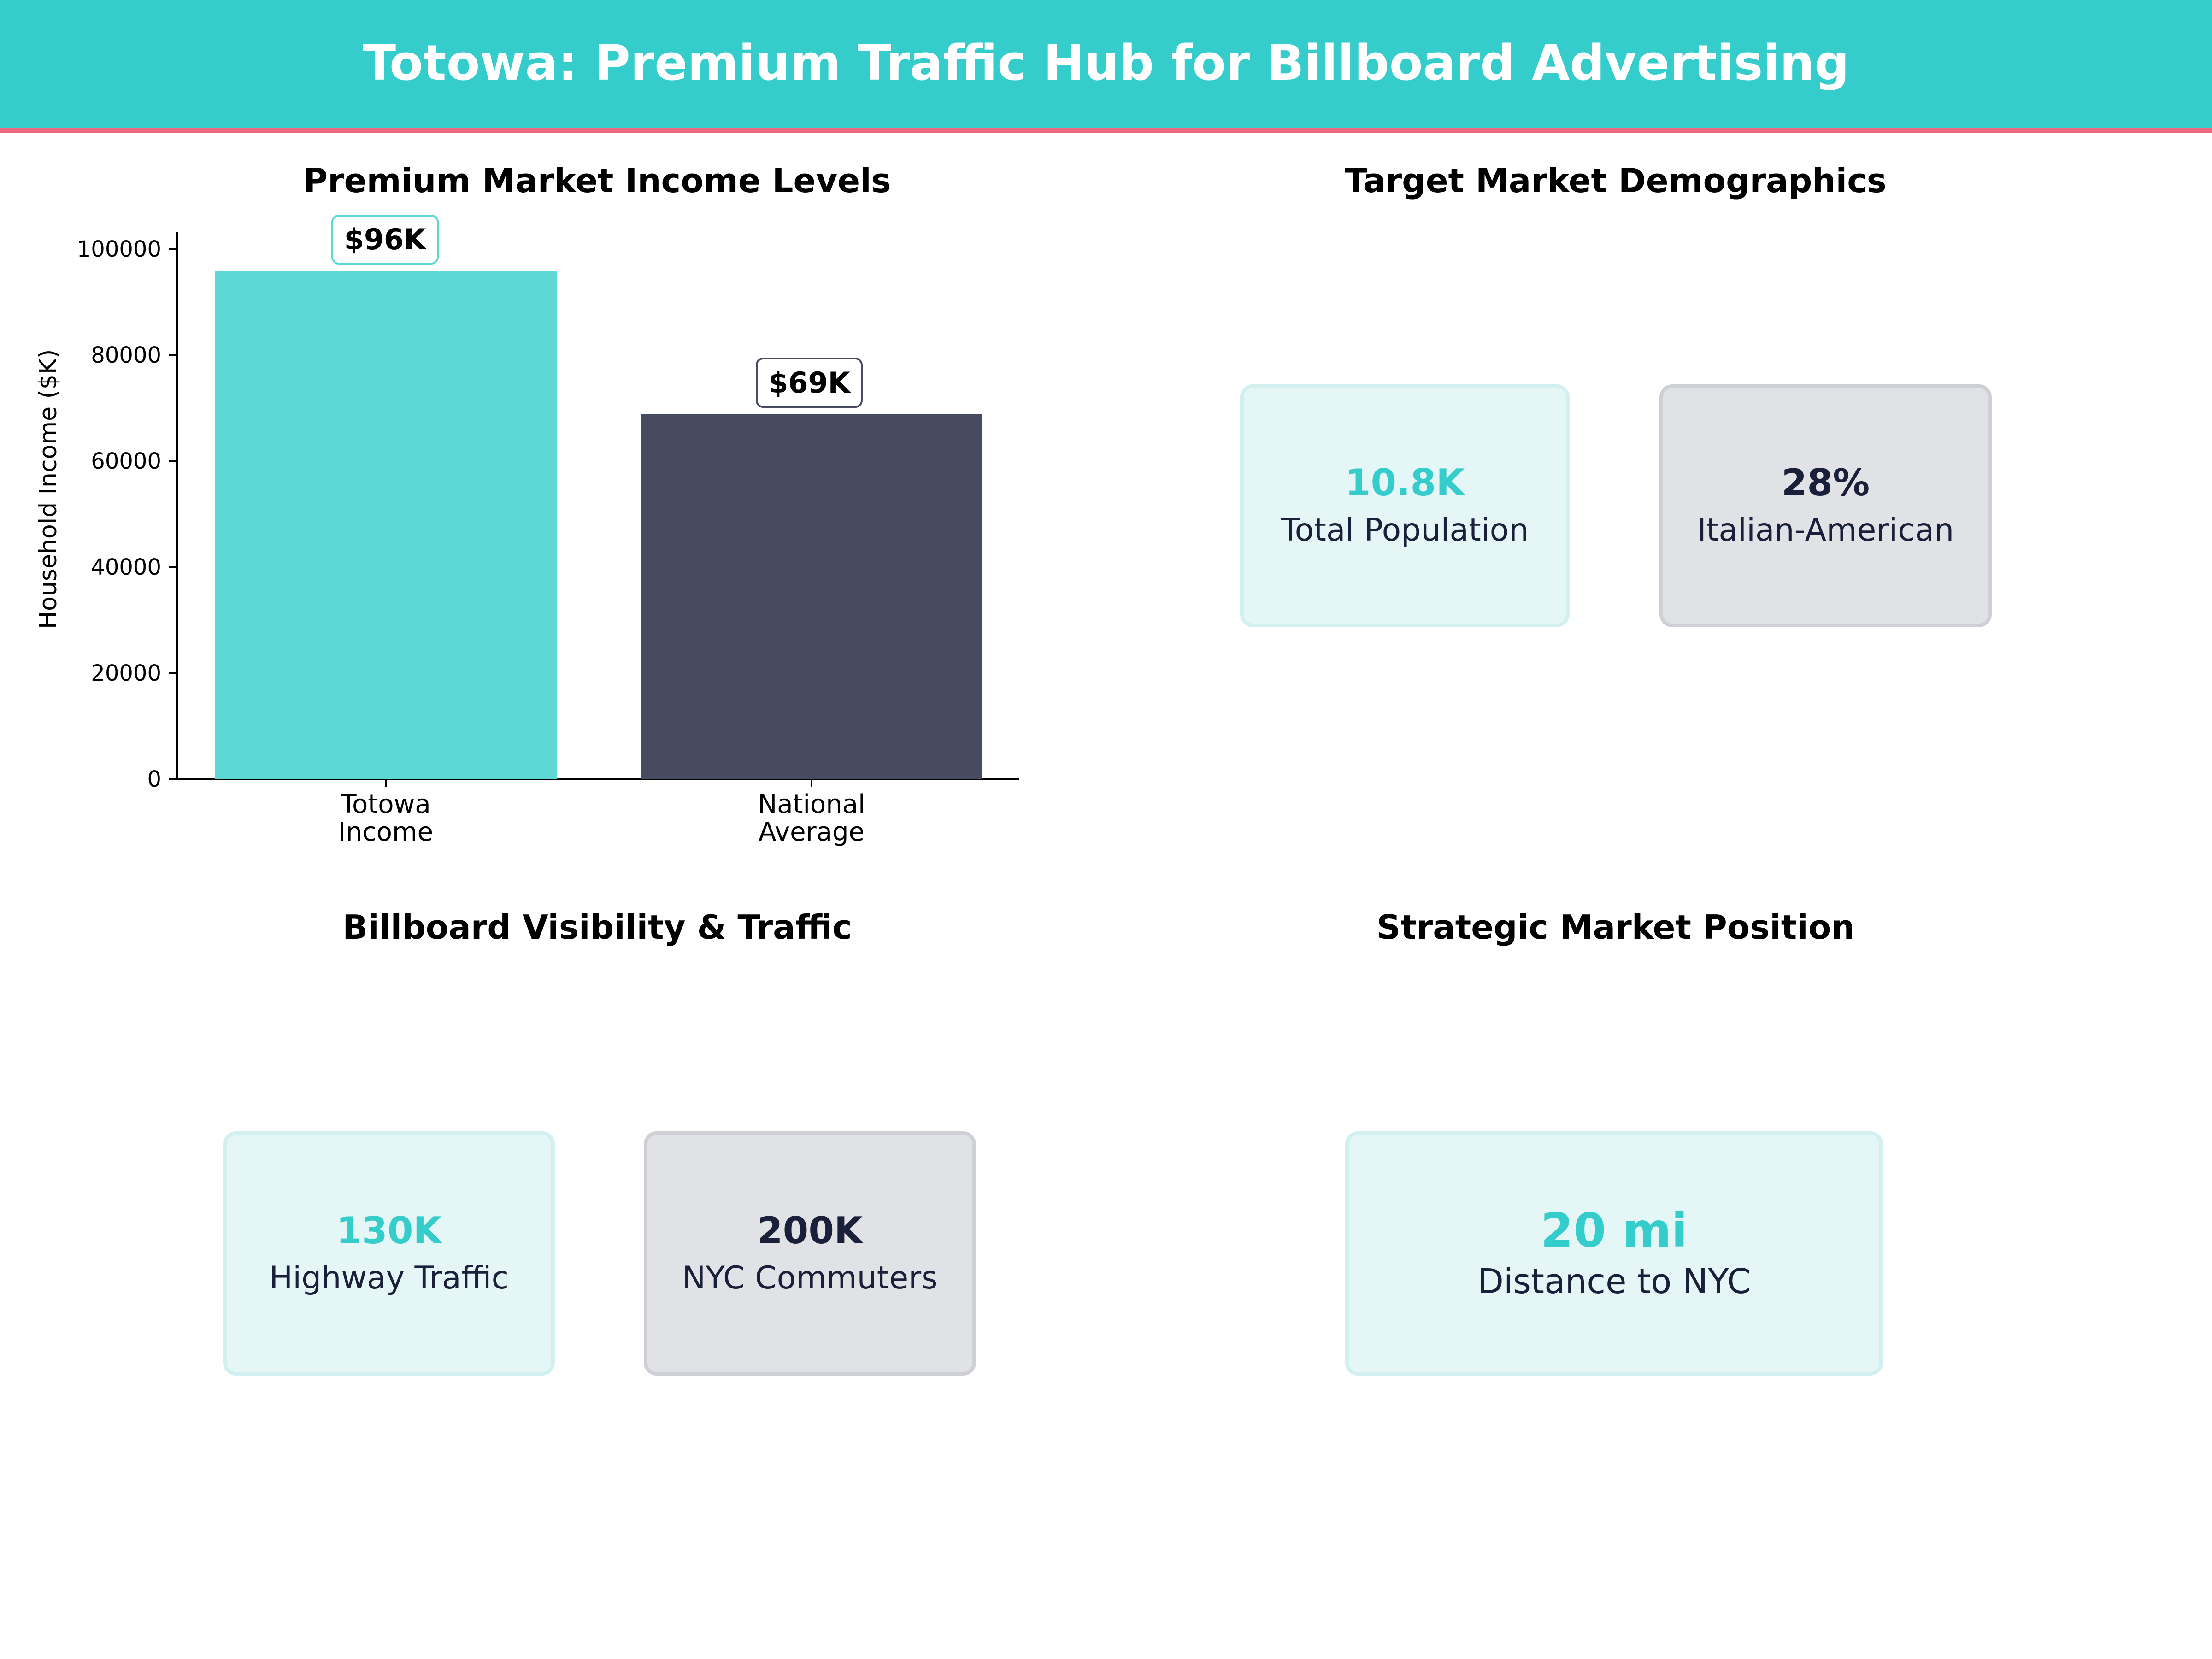 This screenshot has height=1659, width=2212. I want to click on stat-value: 10.8K, so click(1405, 482).